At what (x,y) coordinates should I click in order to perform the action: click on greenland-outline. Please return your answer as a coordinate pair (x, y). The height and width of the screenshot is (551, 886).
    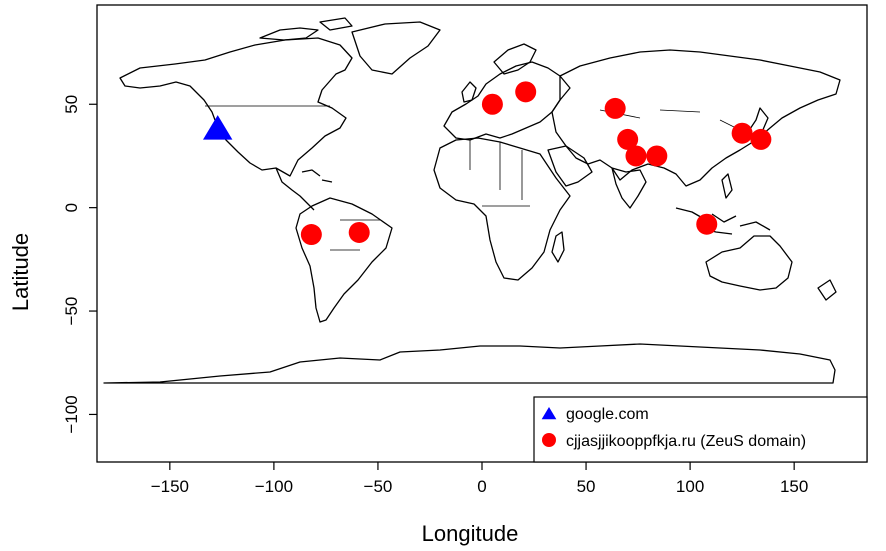
    Looking at the image, I should click on (396, 48).